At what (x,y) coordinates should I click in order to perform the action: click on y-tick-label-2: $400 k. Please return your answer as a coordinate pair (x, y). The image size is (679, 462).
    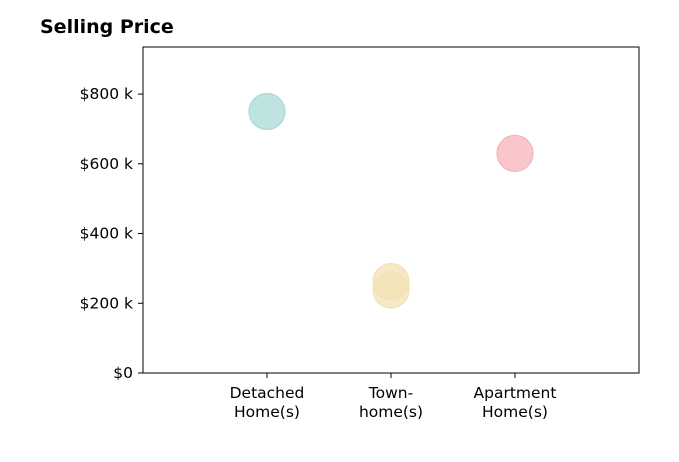
    Looking at the image, I should click on (106, 234).